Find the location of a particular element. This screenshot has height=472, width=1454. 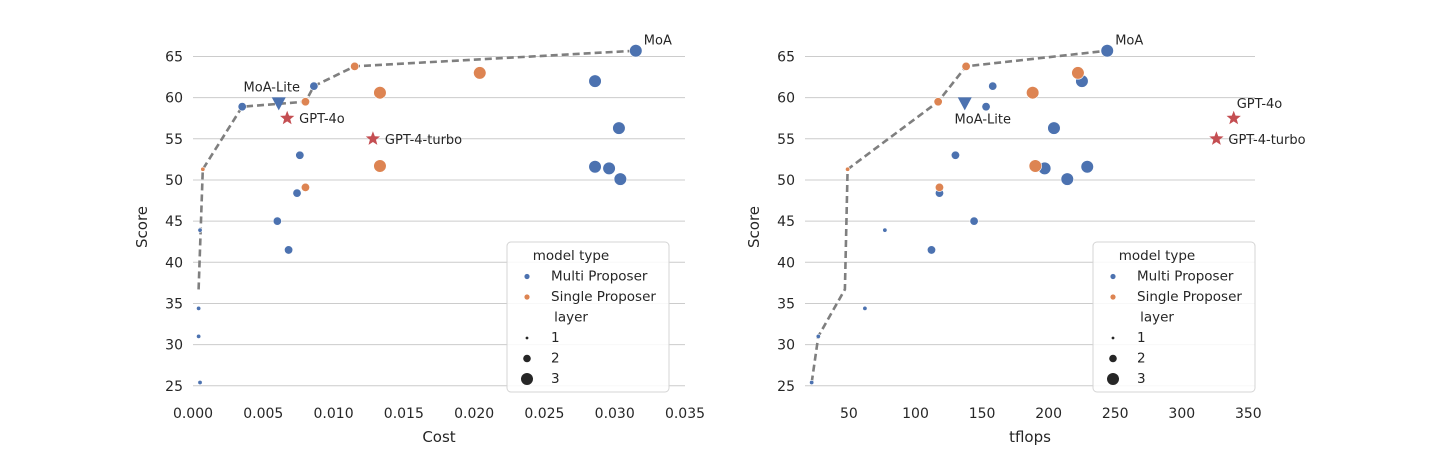

x-tick-label: 200 is located at coordinates (1048, 414).